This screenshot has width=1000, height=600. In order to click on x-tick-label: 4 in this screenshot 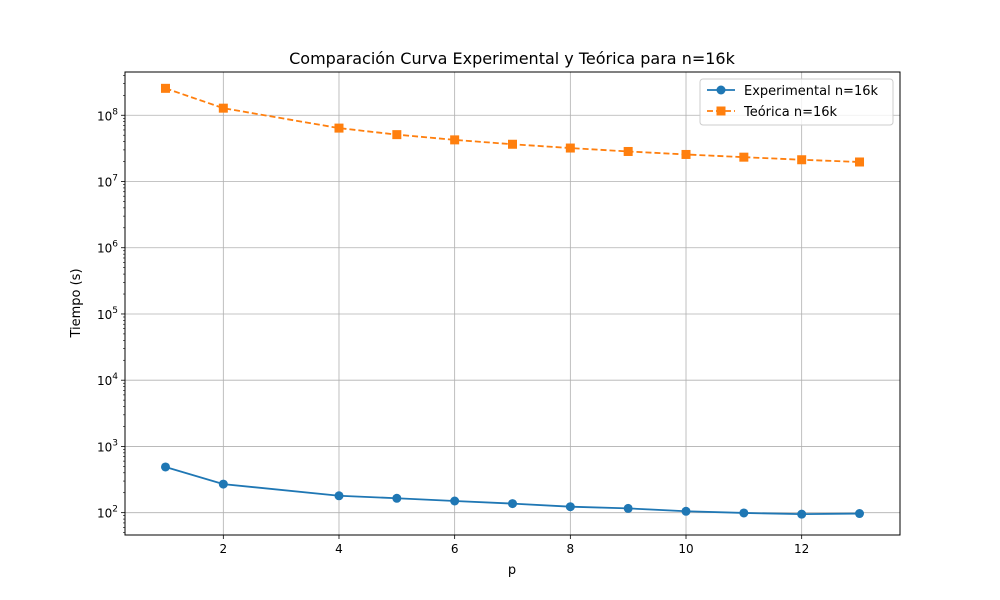, I will do `click(339, 549)`.